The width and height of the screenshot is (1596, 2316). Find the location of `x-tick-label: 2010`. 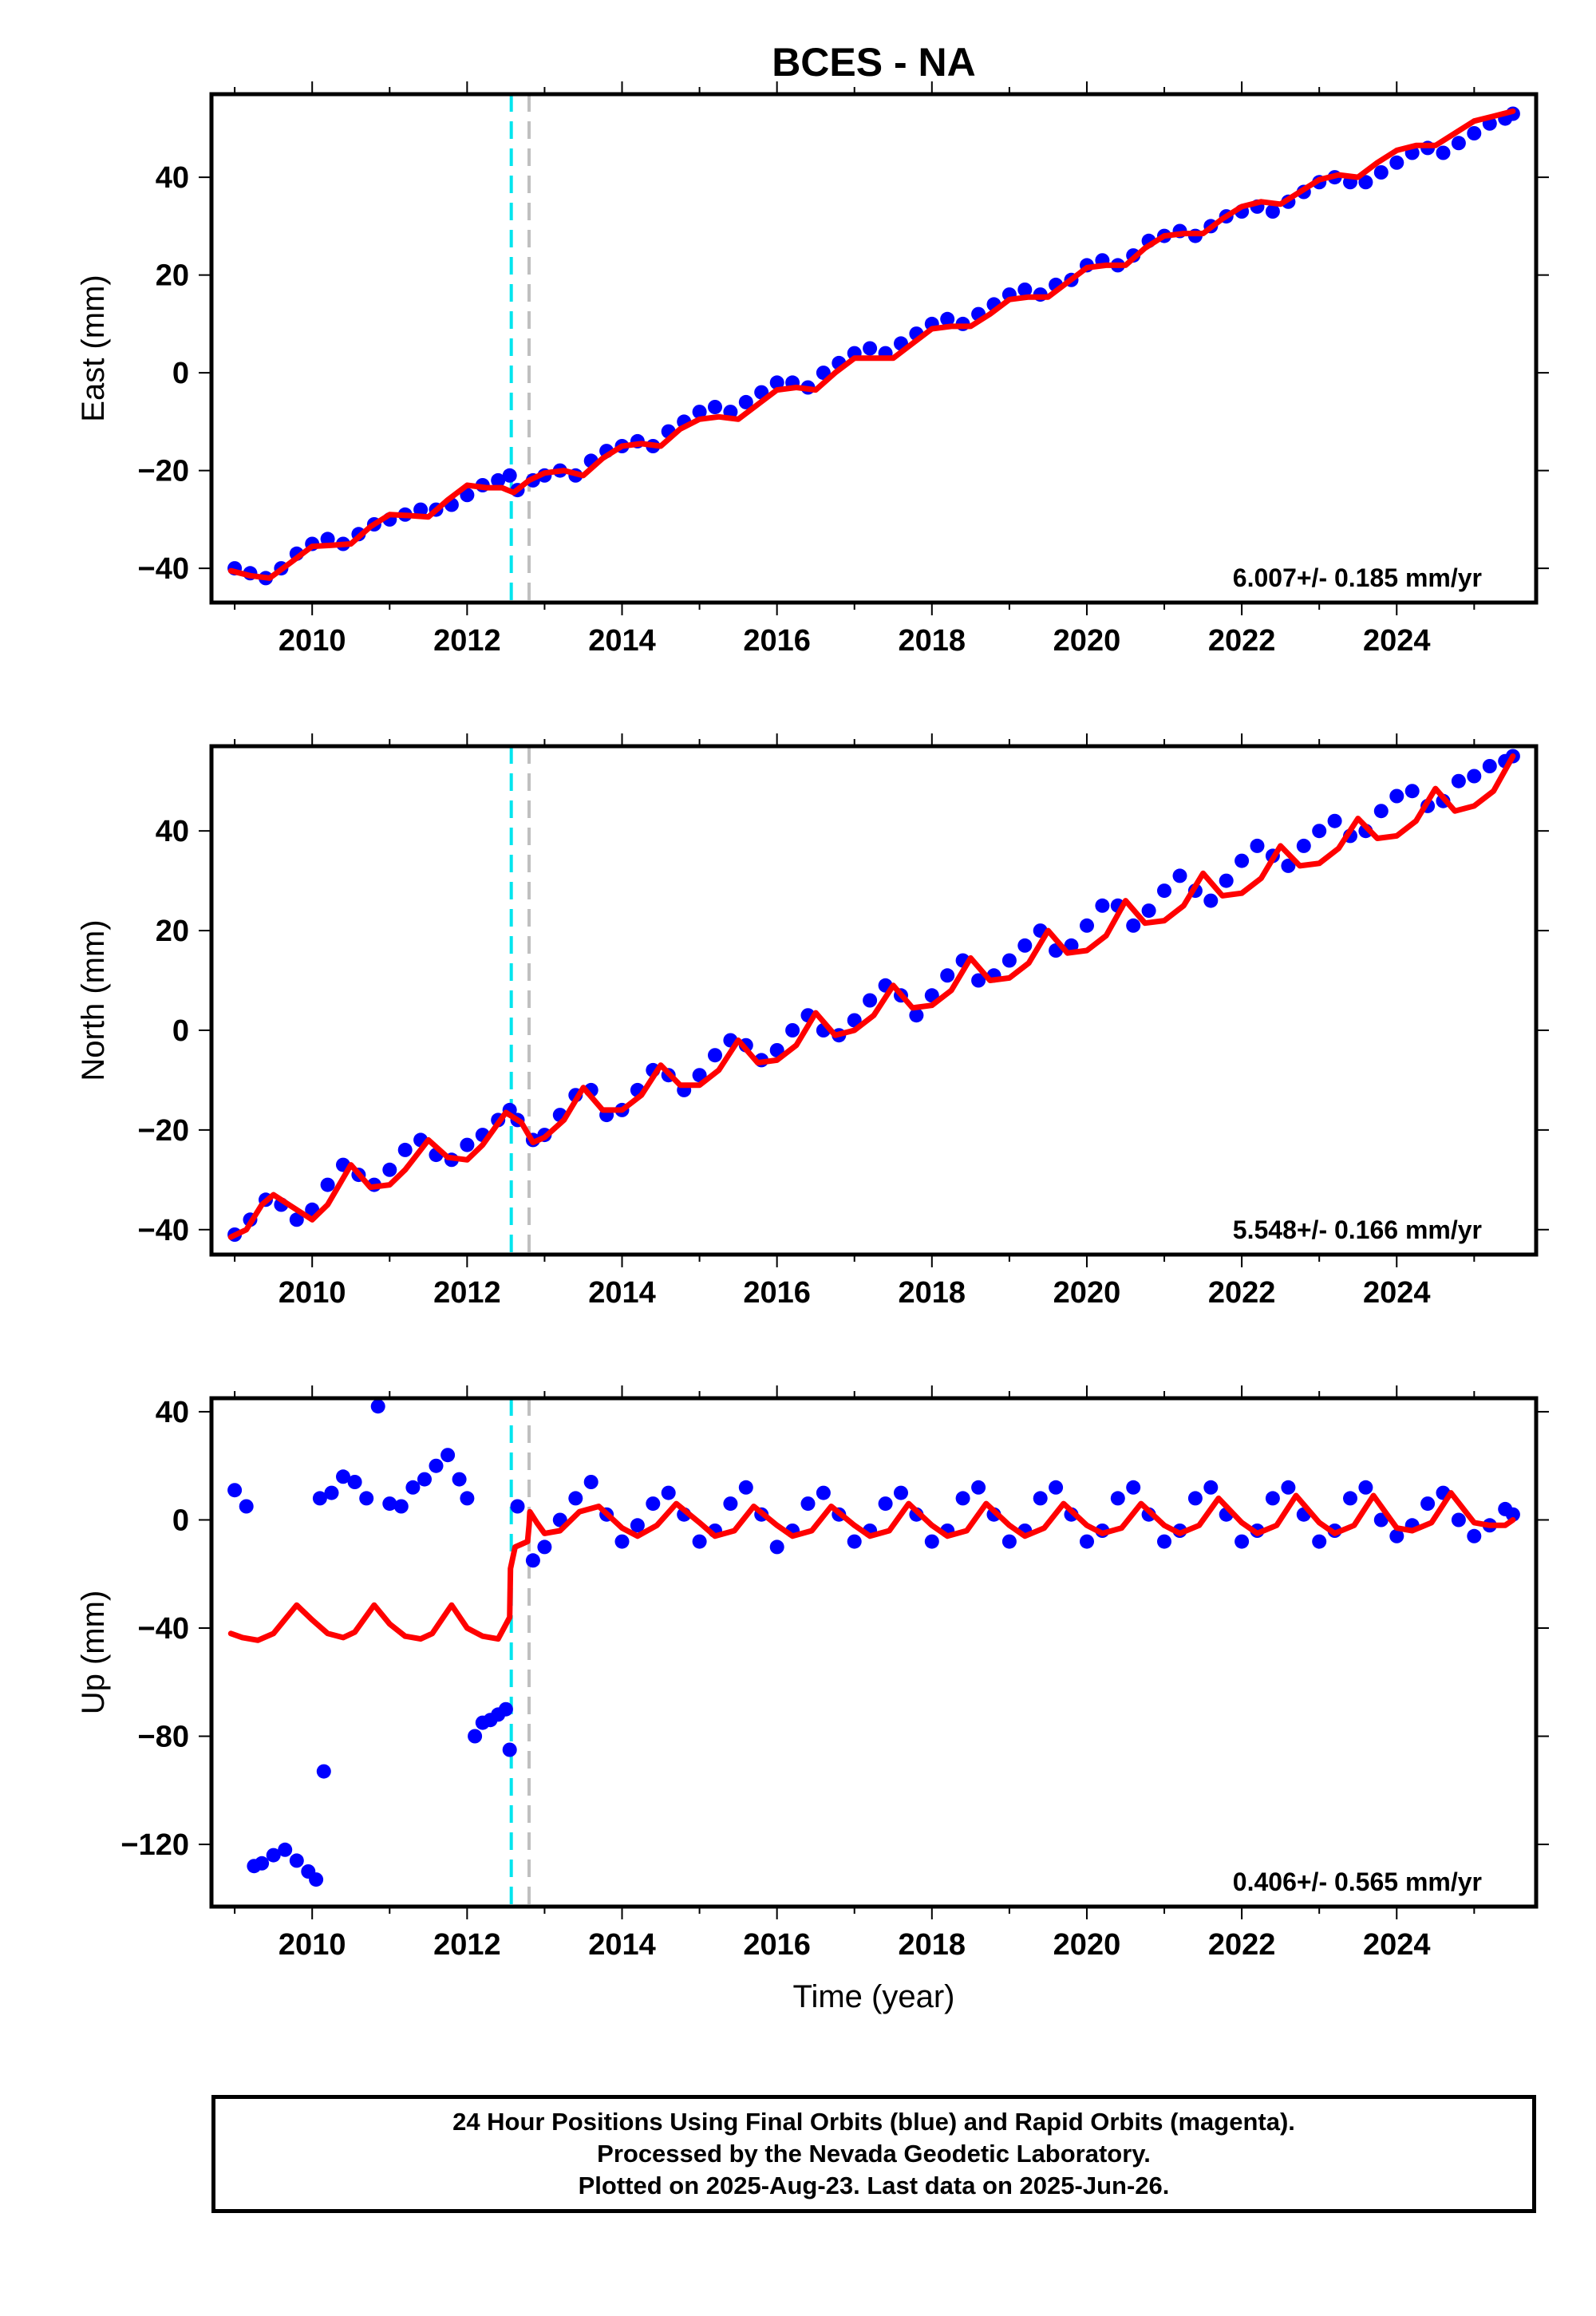

x-tick-label: 2010 is located at coordinates (312, 641).